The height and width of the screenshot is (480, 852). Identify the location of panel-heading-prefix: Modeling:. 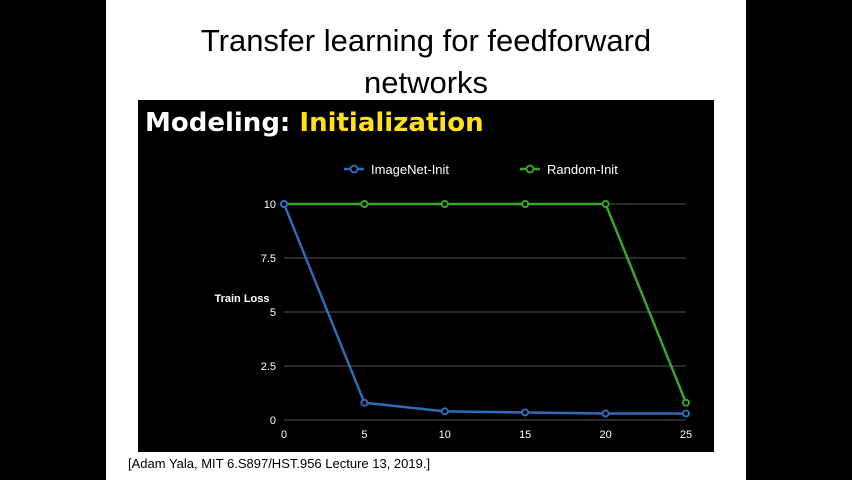
(218, 123).